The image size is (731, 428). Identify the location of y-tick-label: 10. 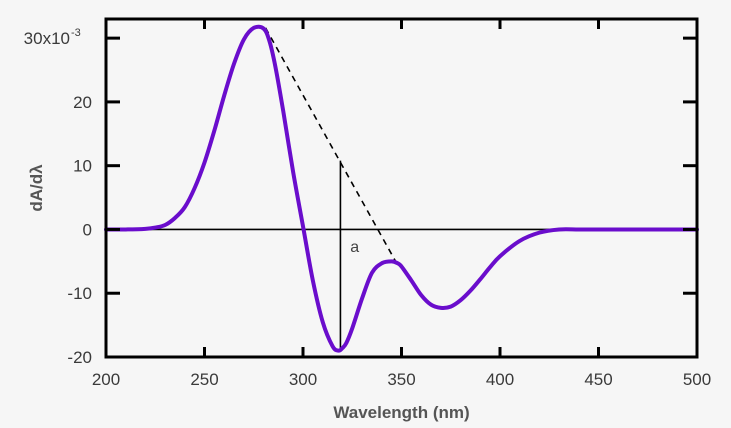
(82, 166).